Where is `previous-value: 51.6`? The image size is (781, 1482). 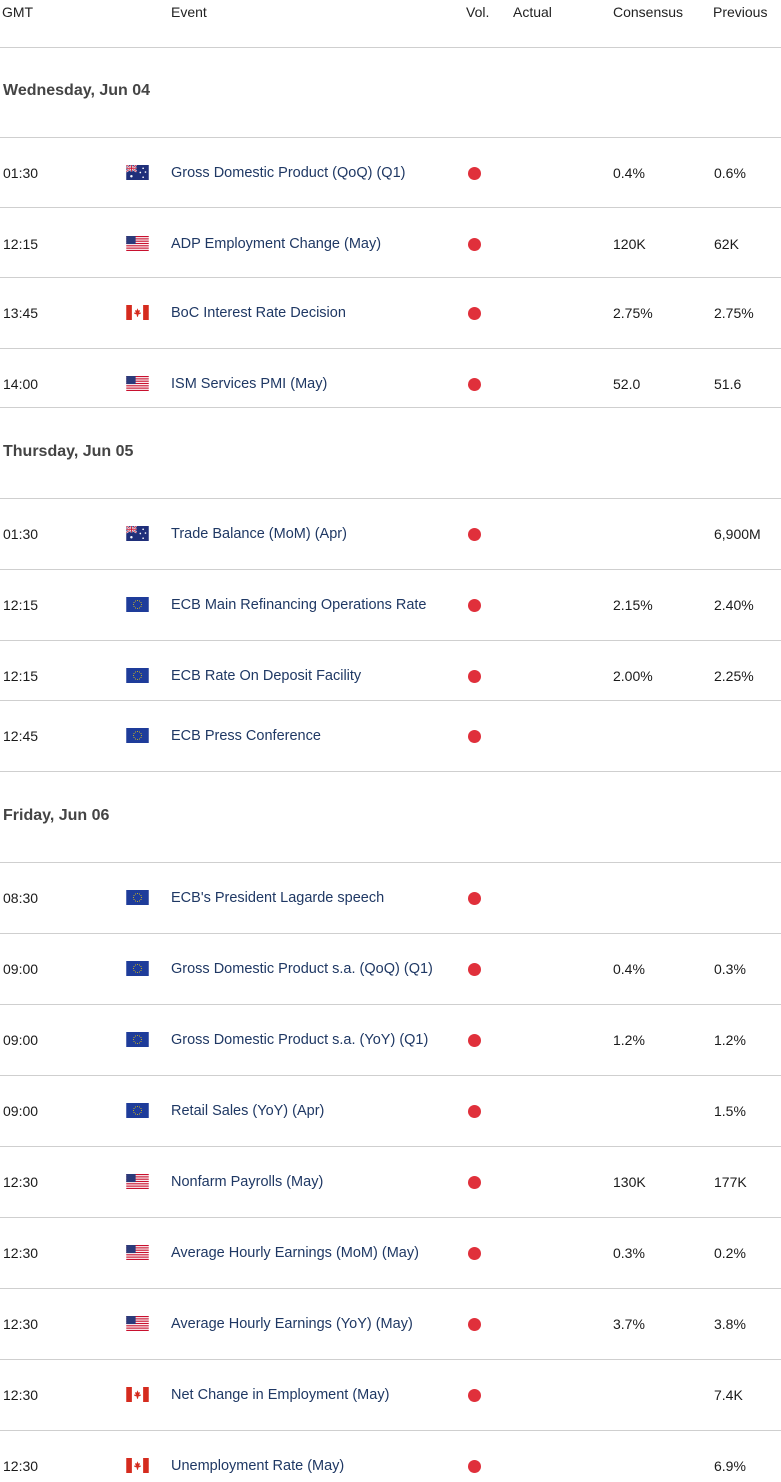 previous-value: 51.6 is located at coordinates (728, 384).